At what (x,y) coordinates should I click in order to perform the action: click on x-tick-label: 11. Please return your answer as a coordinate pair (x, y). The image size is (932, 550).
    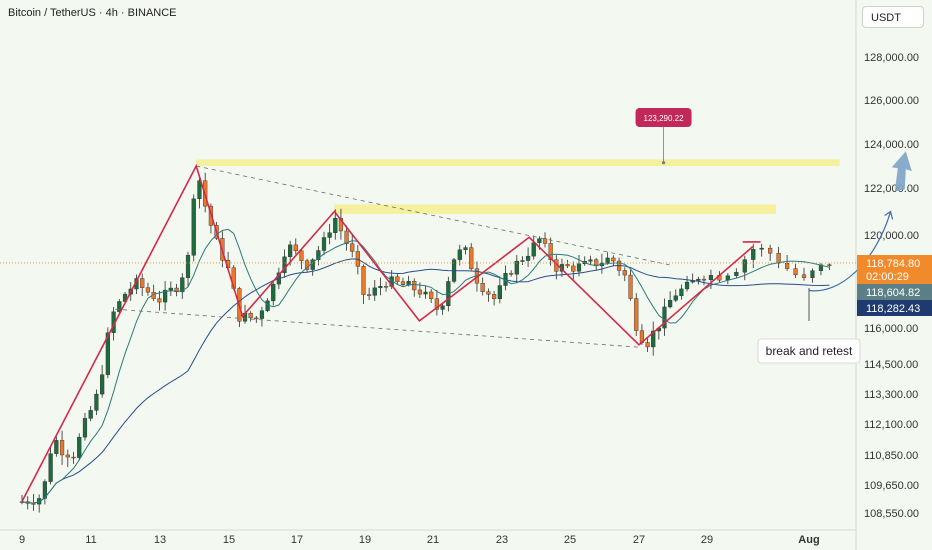
    Looking at the image, I should click on (90, 540).